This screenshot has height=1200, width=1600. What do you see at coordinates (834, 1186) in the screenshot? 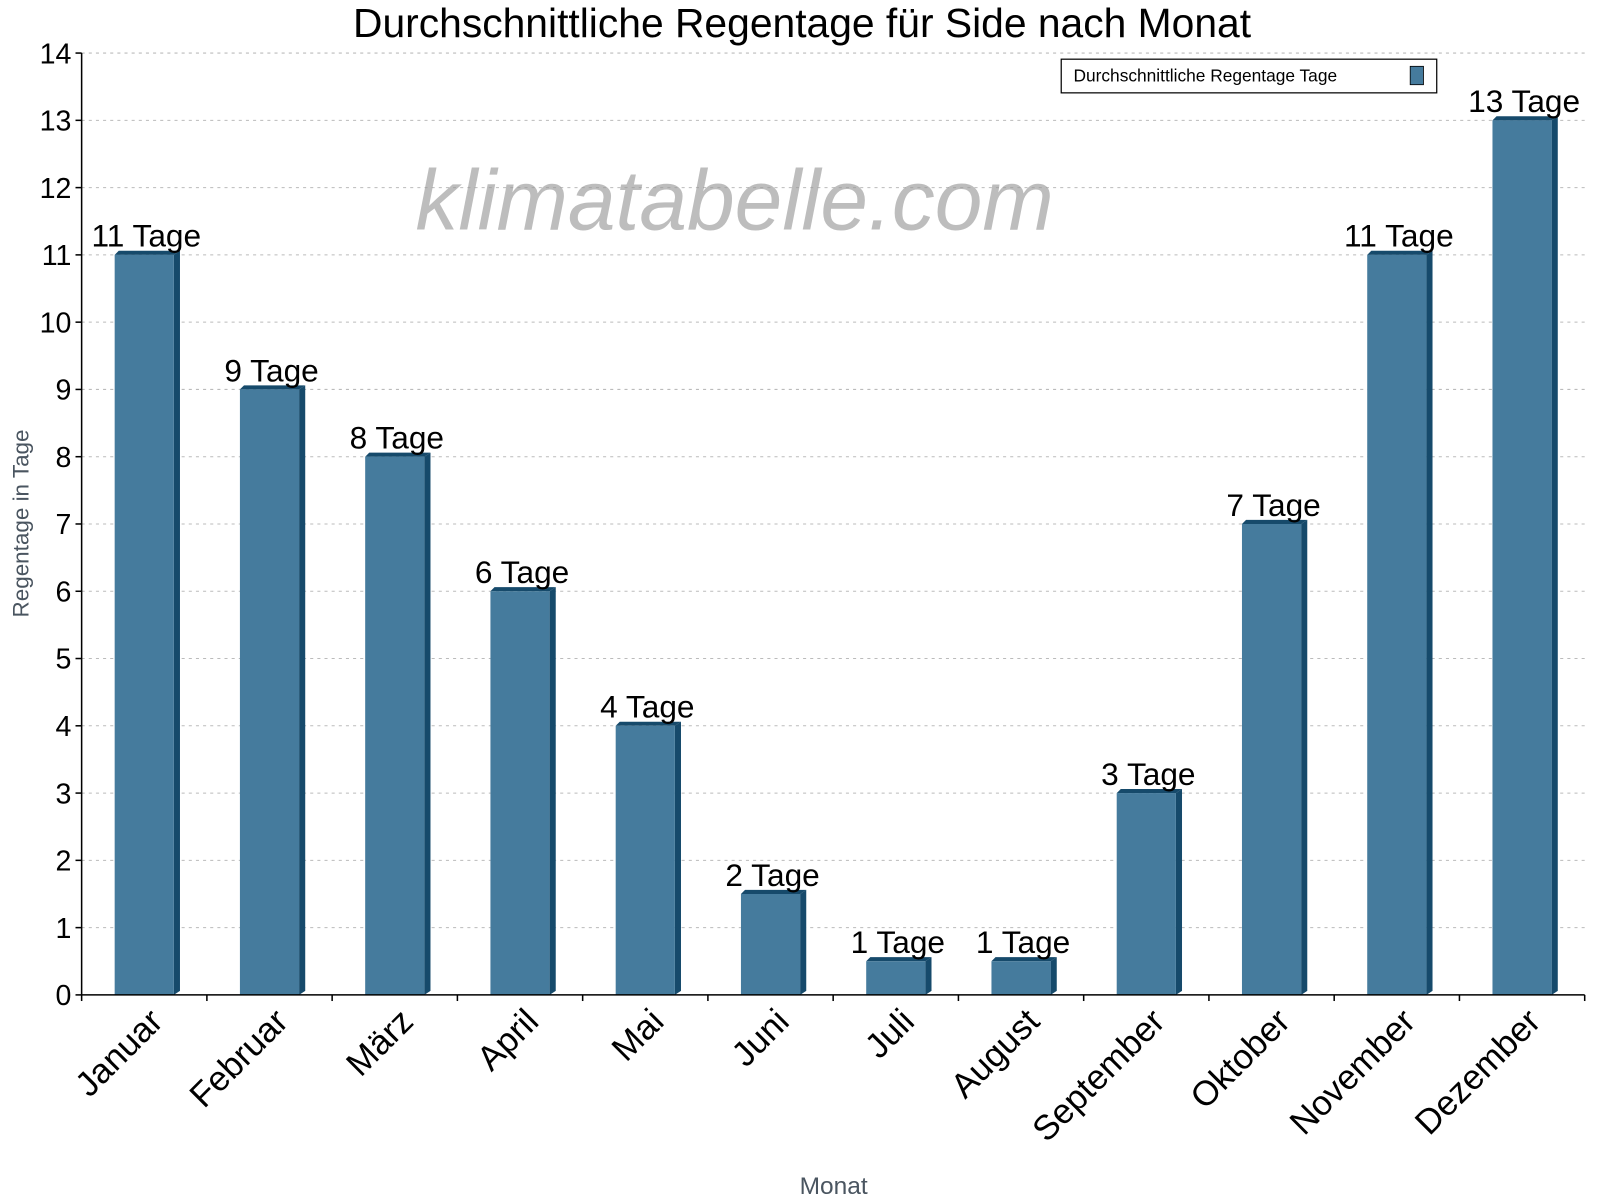
I see `x-axis-label: Monat` at bounding box center [834, 1186].